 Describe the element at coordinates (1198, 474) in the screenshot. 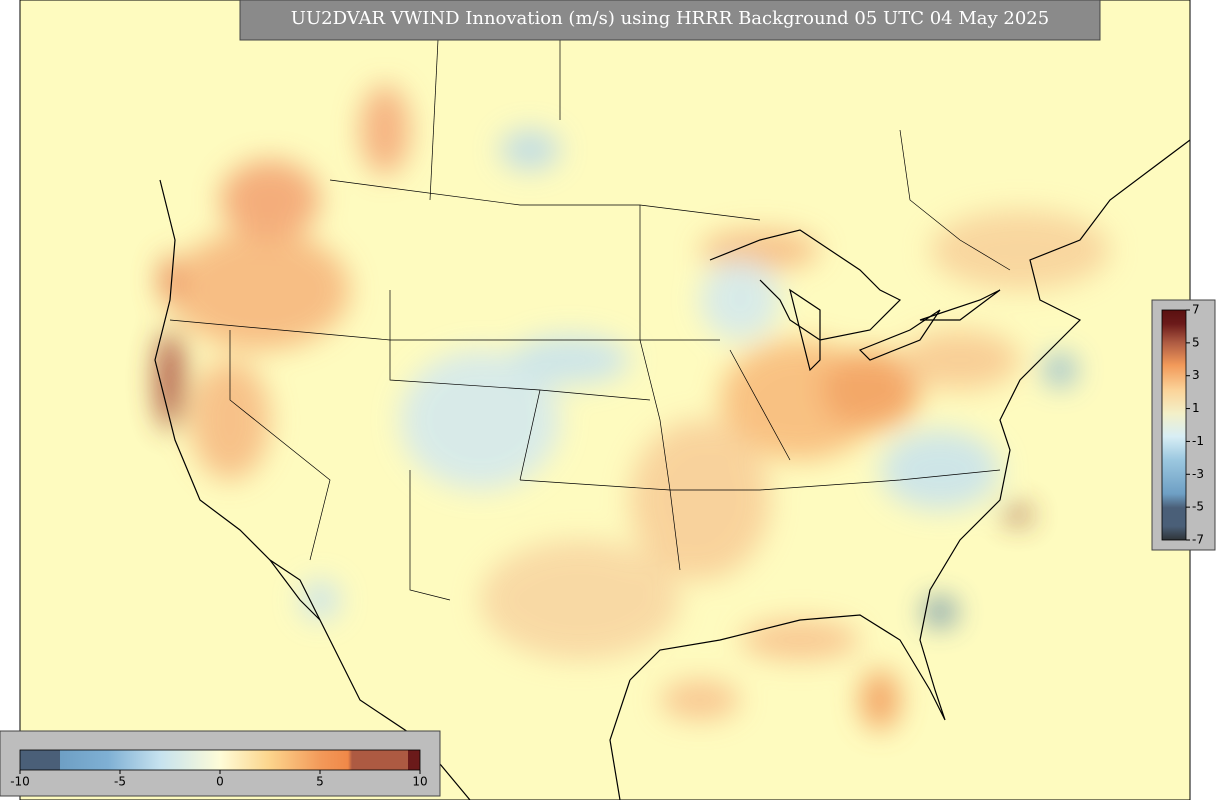

I see `tick-label: -3` at that location.